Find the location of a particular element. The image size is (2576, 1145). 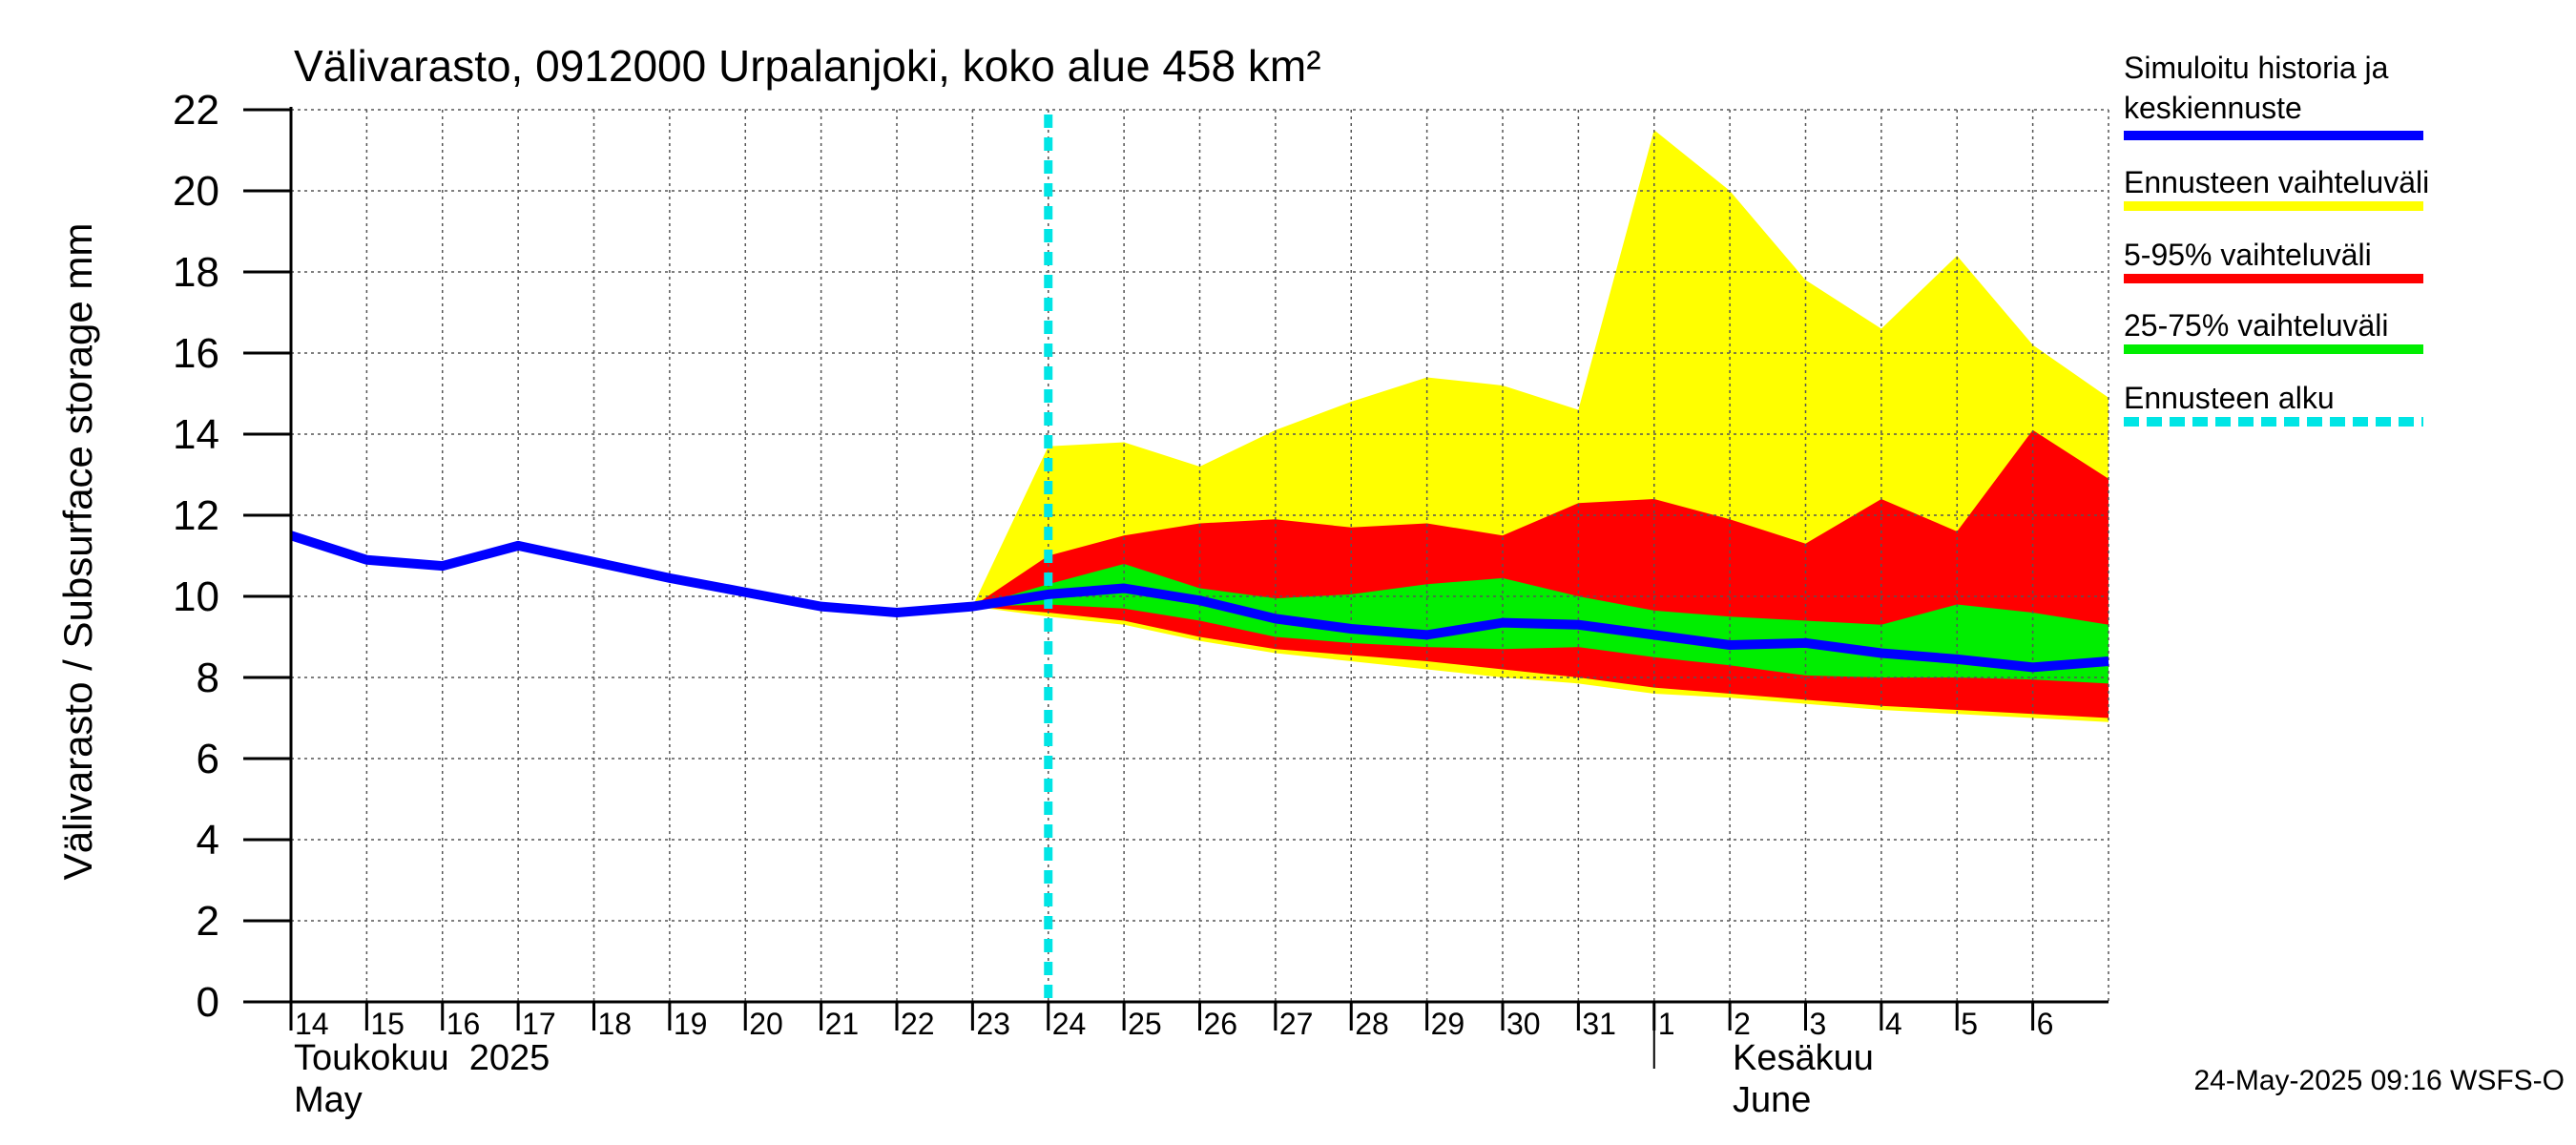

y-tick-label: 2 is located at coordinates (208, 922).